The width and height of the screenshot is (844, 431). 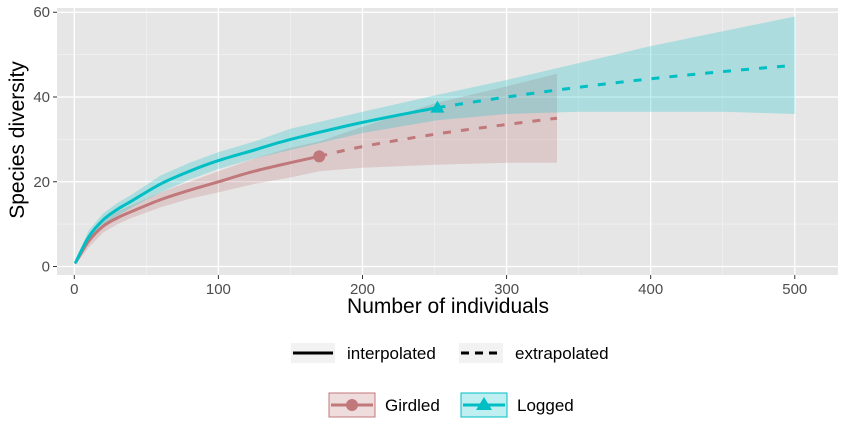 I want to click on legend-logged-key-marker, so click(x=484, y=403).